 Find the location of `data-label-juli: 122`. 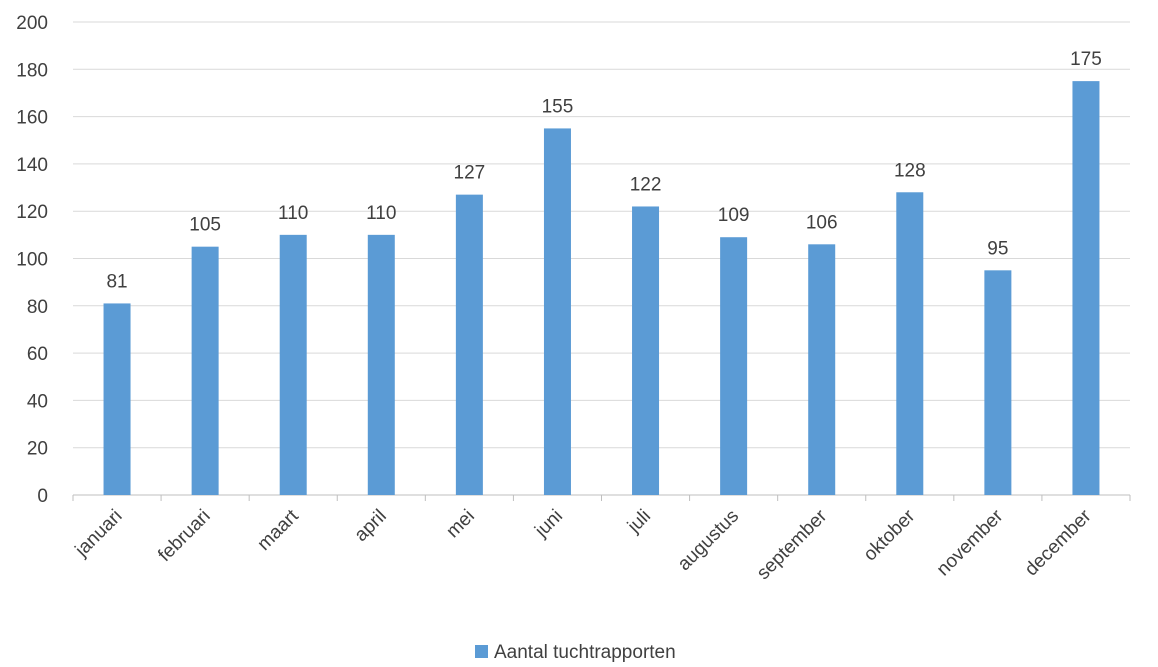

data-label-juli: 122 is located at coordinates (646, 184).